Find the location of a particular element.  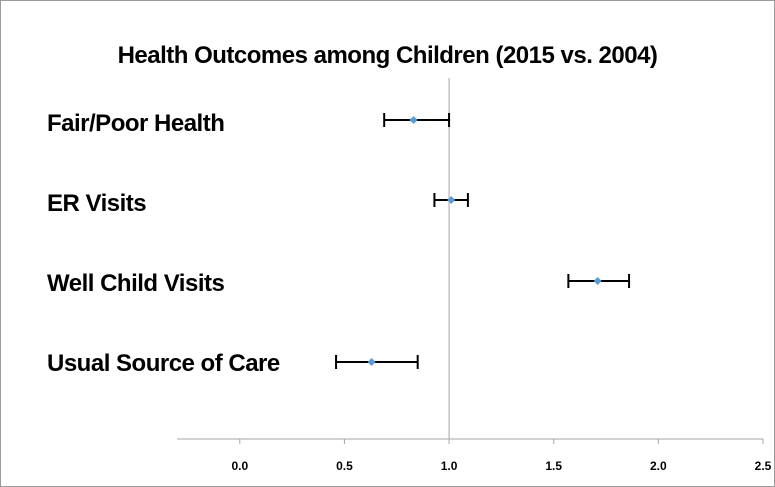

category-label-er-visits: ER Visits is located at coordinates (97, 203).